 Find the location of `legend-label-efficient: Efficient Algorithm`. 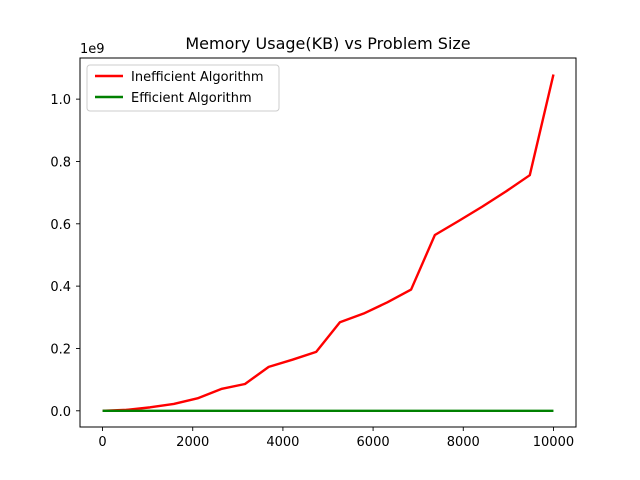

legend-label-efficient: Efficient Algorithm is located at coordinates (191, 98).